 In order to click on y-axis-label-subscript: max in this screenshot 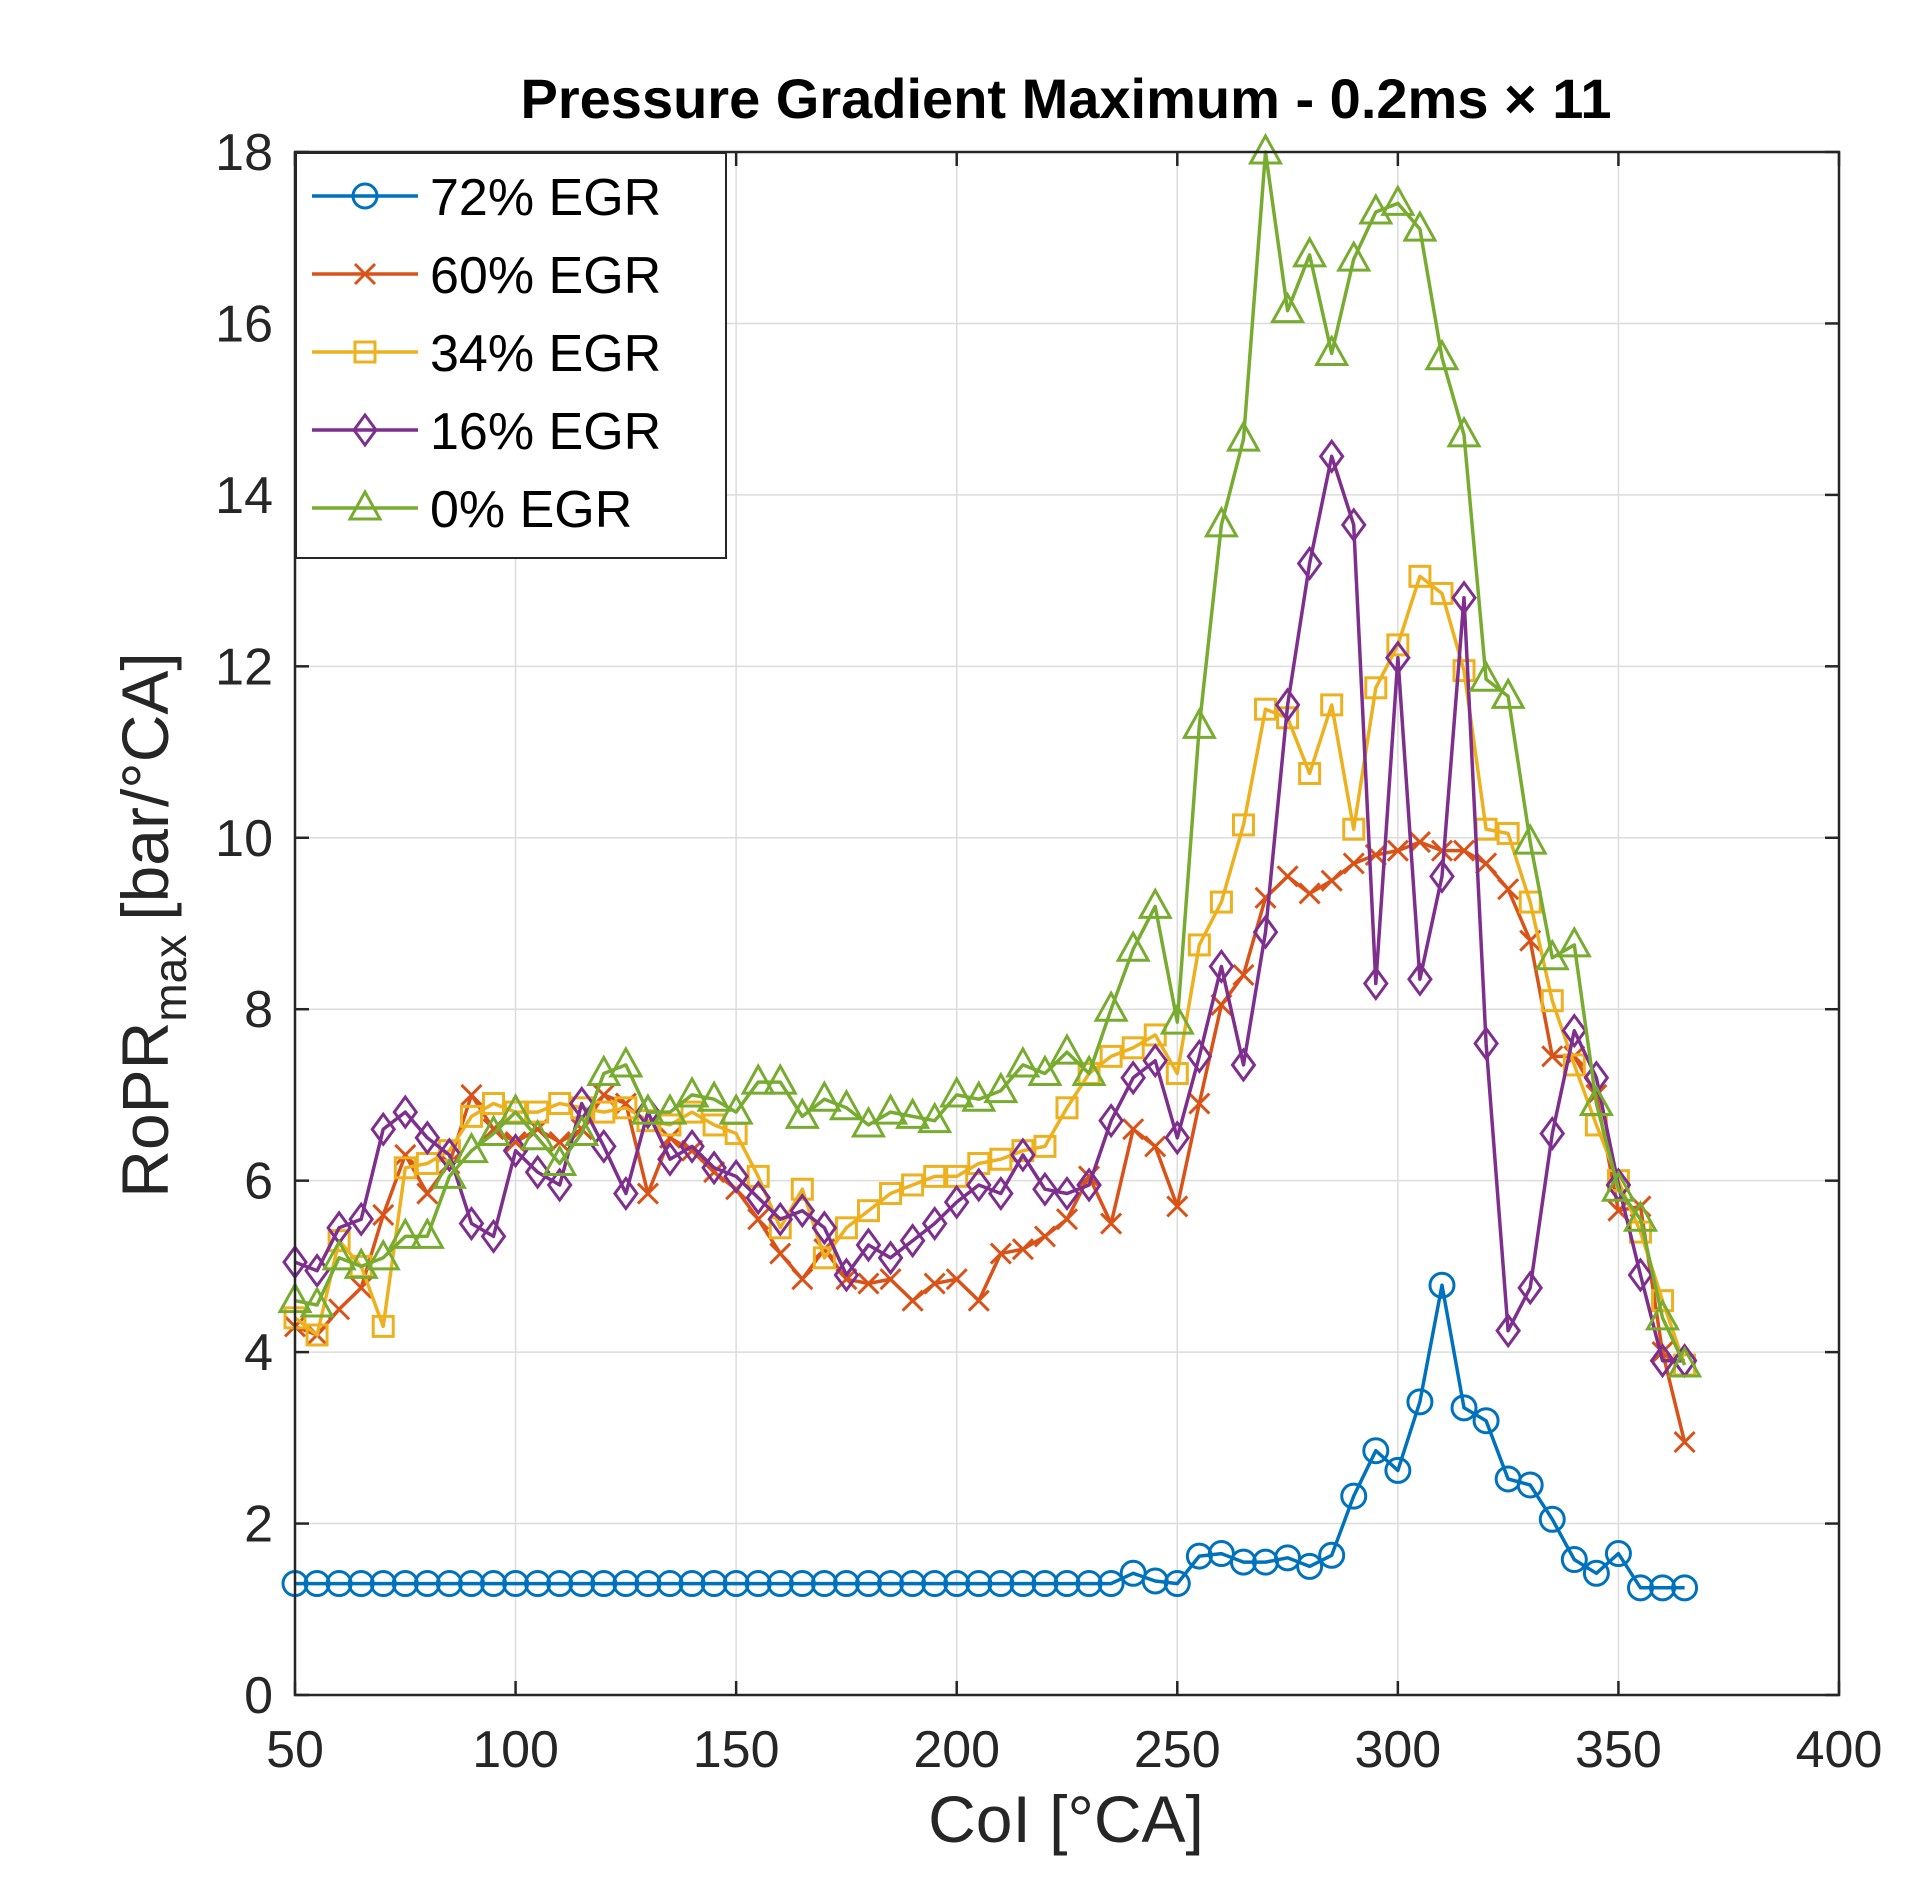, I will do `click(170, 978)`.